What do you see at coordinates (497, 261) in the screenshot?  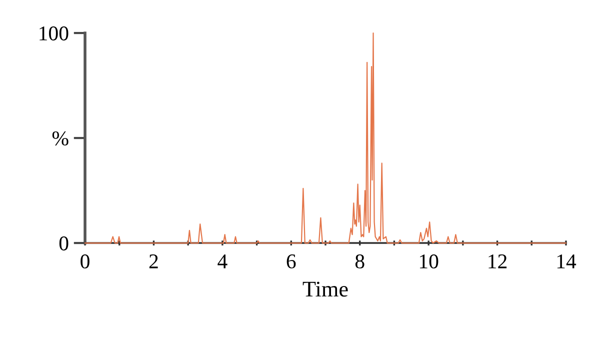 I see `x-tick-label: 12` at bounding box center [497, 261].